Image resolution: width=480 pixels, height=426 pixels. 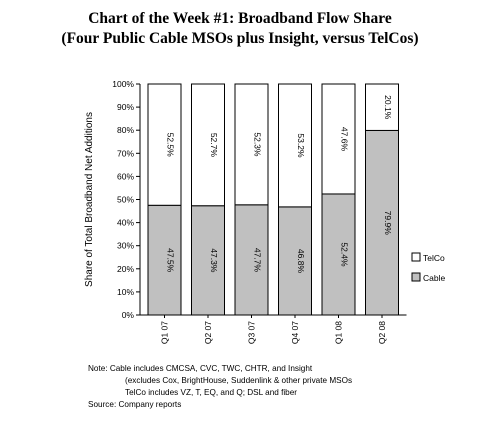 What do you see at coordinates (214, 260) in the screenshot?
I see `data-label-cable-1: 47.3%` at bounding box center [214, 260].